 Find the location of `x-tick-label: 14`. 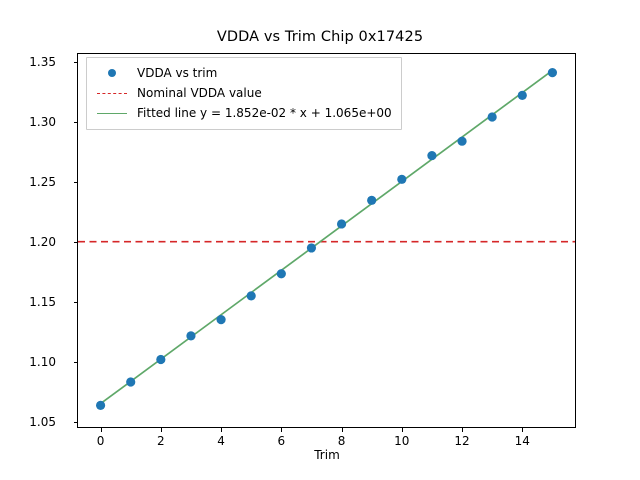

x-tick-label: 14 is located at coordinates (522, 441).